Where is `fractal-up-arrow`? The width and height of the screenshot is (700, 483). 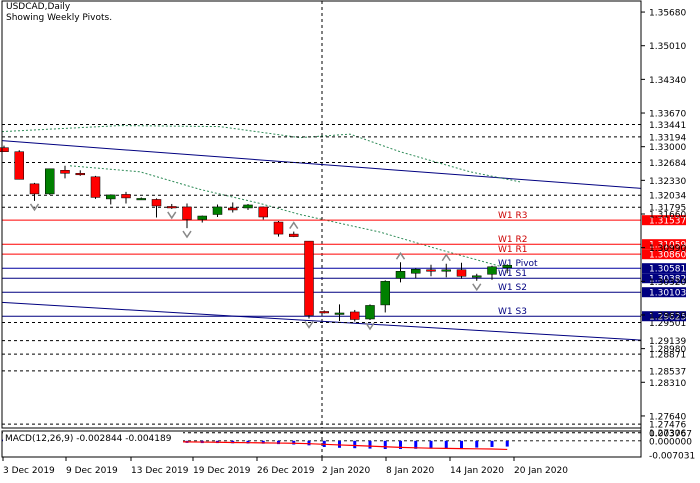 fractal-up-arrow is located at coordinates (400, 255).